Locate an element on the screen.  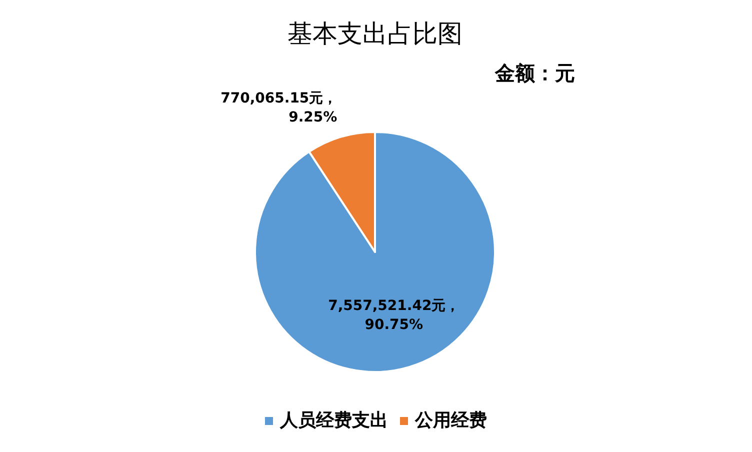
legend-label: 公用经费 is located at coordinates (450, 420).